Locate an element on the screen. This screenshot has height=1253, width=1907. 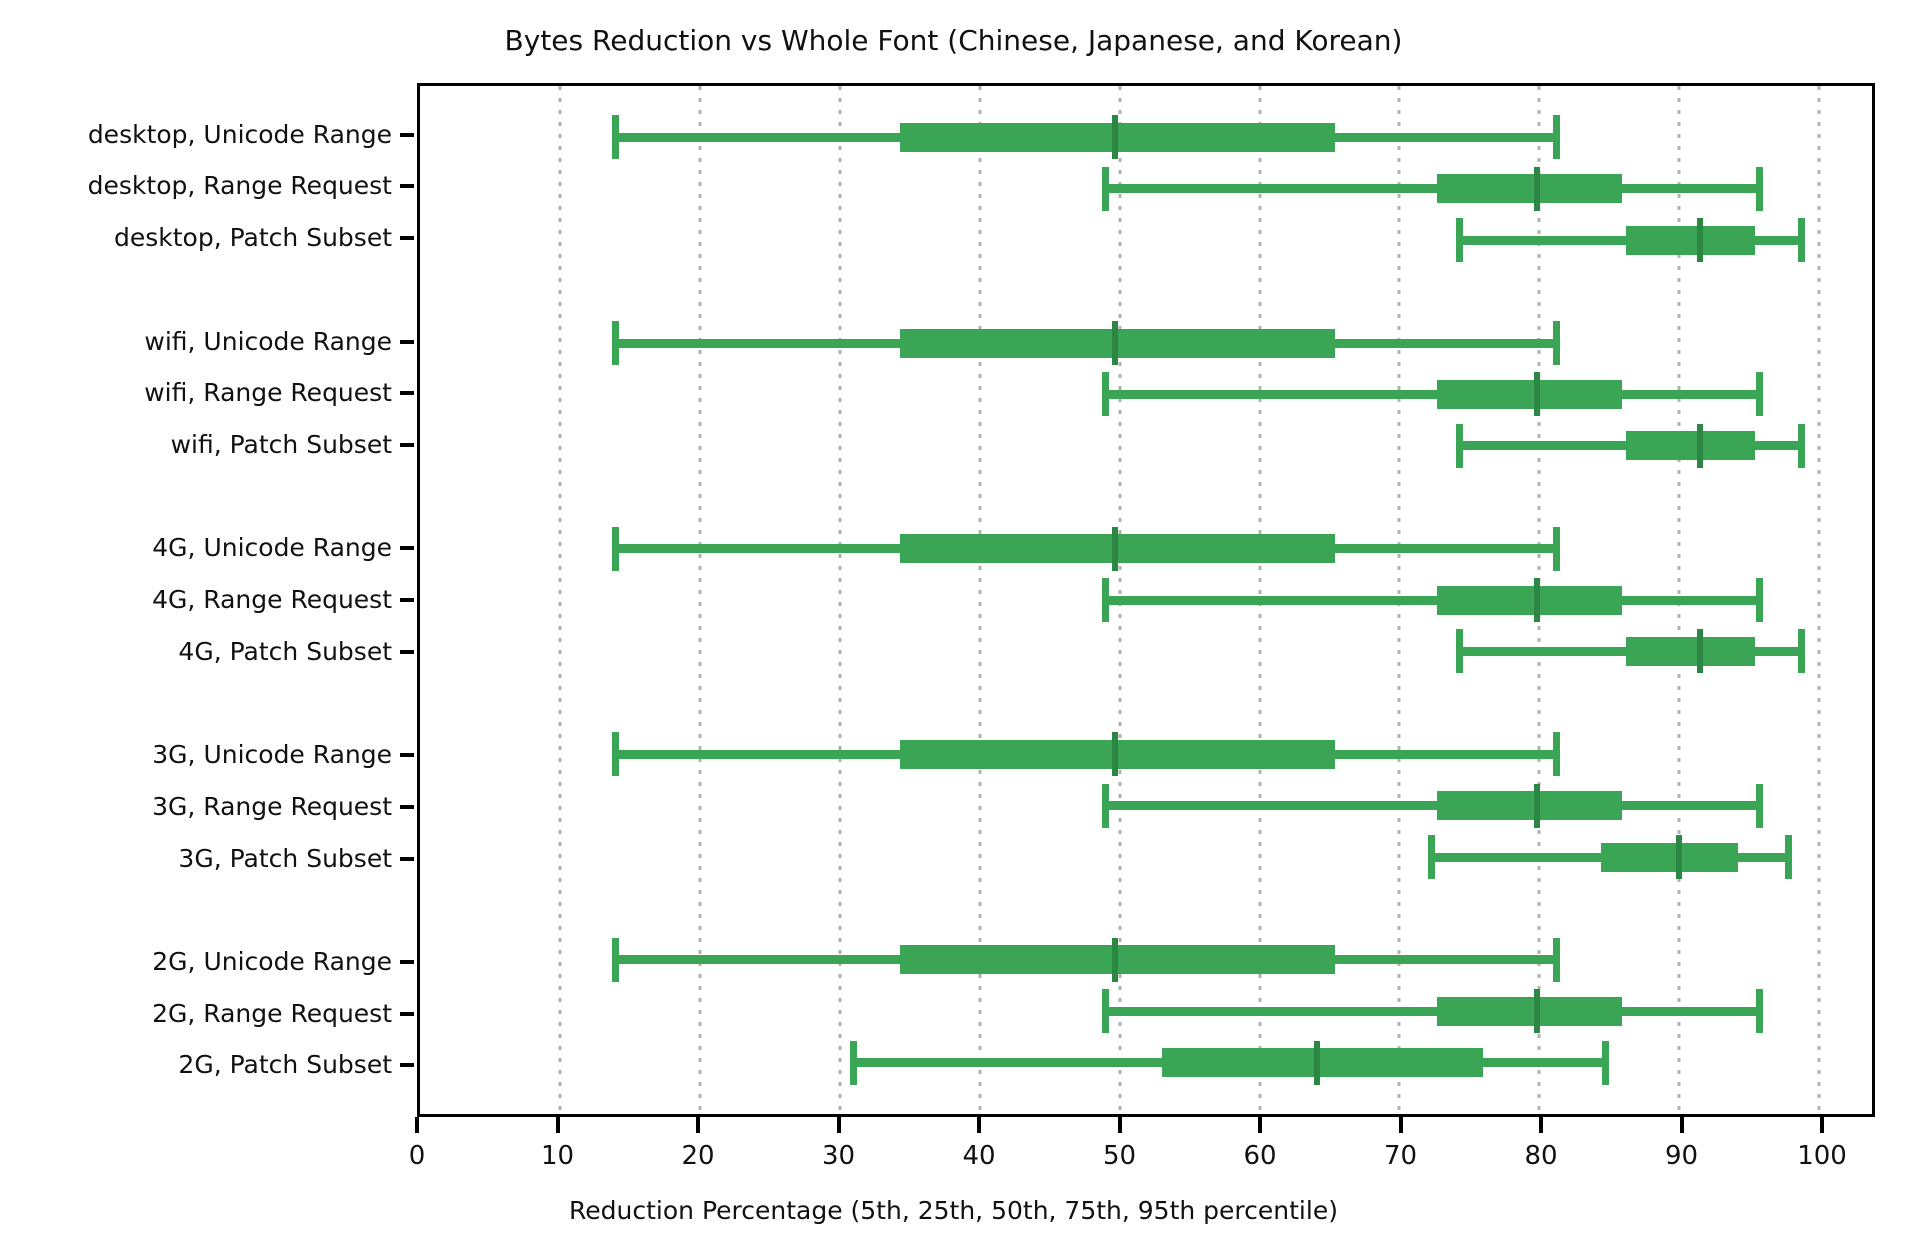
y-tick-label: desktop, Patch Subset is located at coordinates (252, 238).